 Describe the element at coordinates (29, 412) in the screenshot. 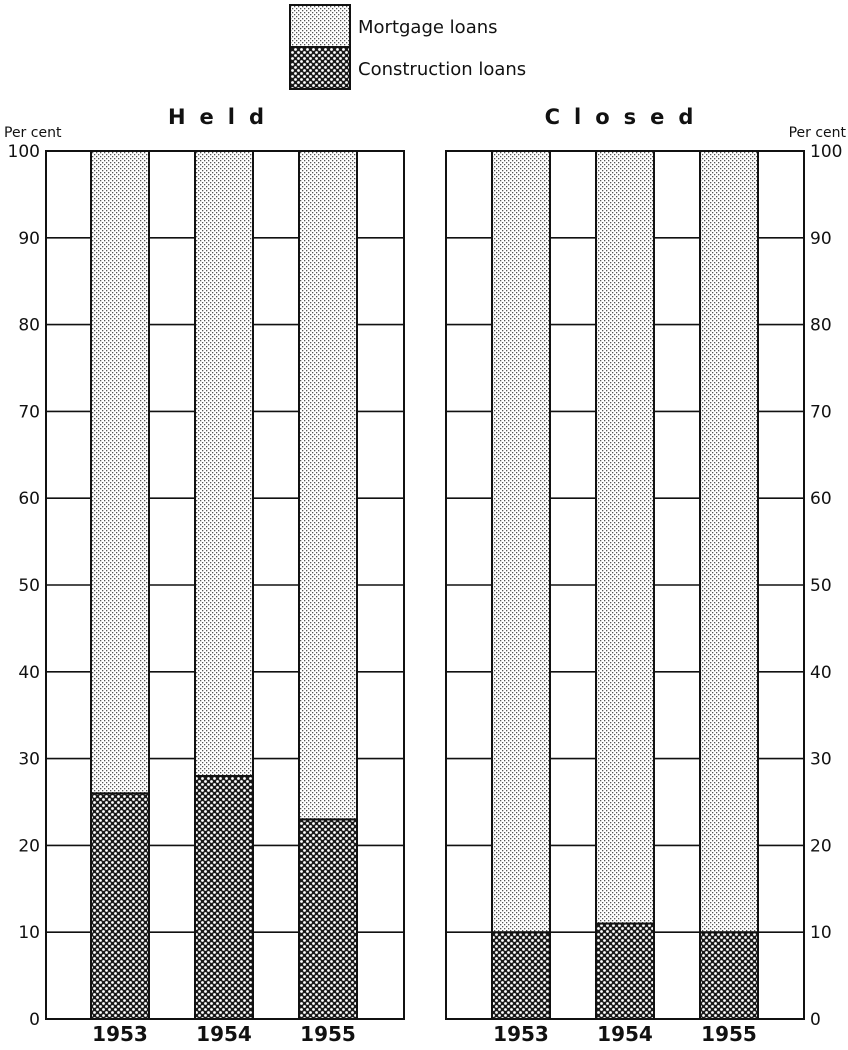

I see `y-tick-label-held-70: 70` at that location.